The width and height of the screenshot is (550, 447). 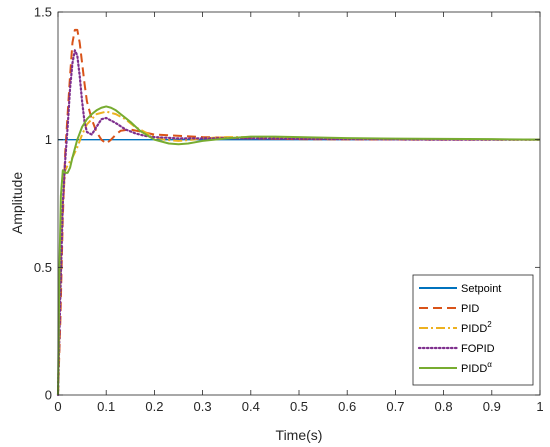 I want to click on legend: Setpoint PID PIDD2 FOPID PIDDα, so click(x=473, y=330).